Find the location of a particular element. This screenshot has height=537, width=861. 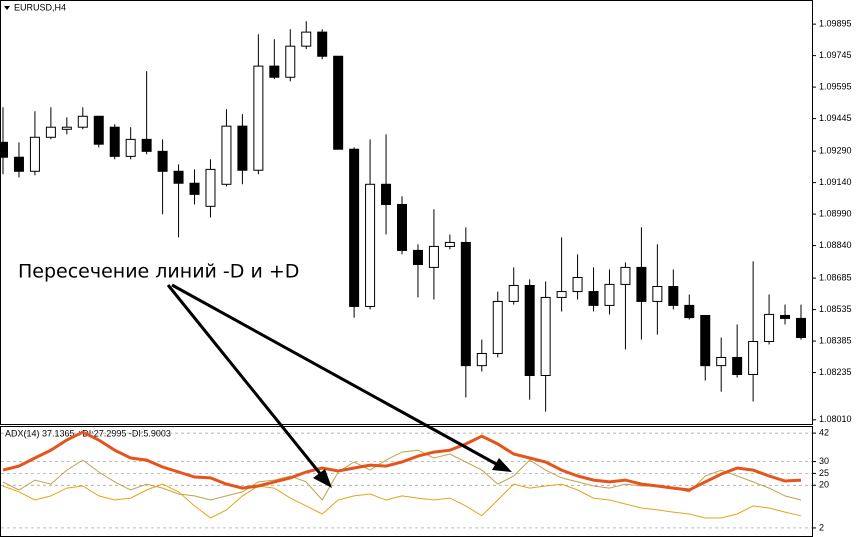

y-tick-label: 1.09445 is located at coordinates (835, 118).